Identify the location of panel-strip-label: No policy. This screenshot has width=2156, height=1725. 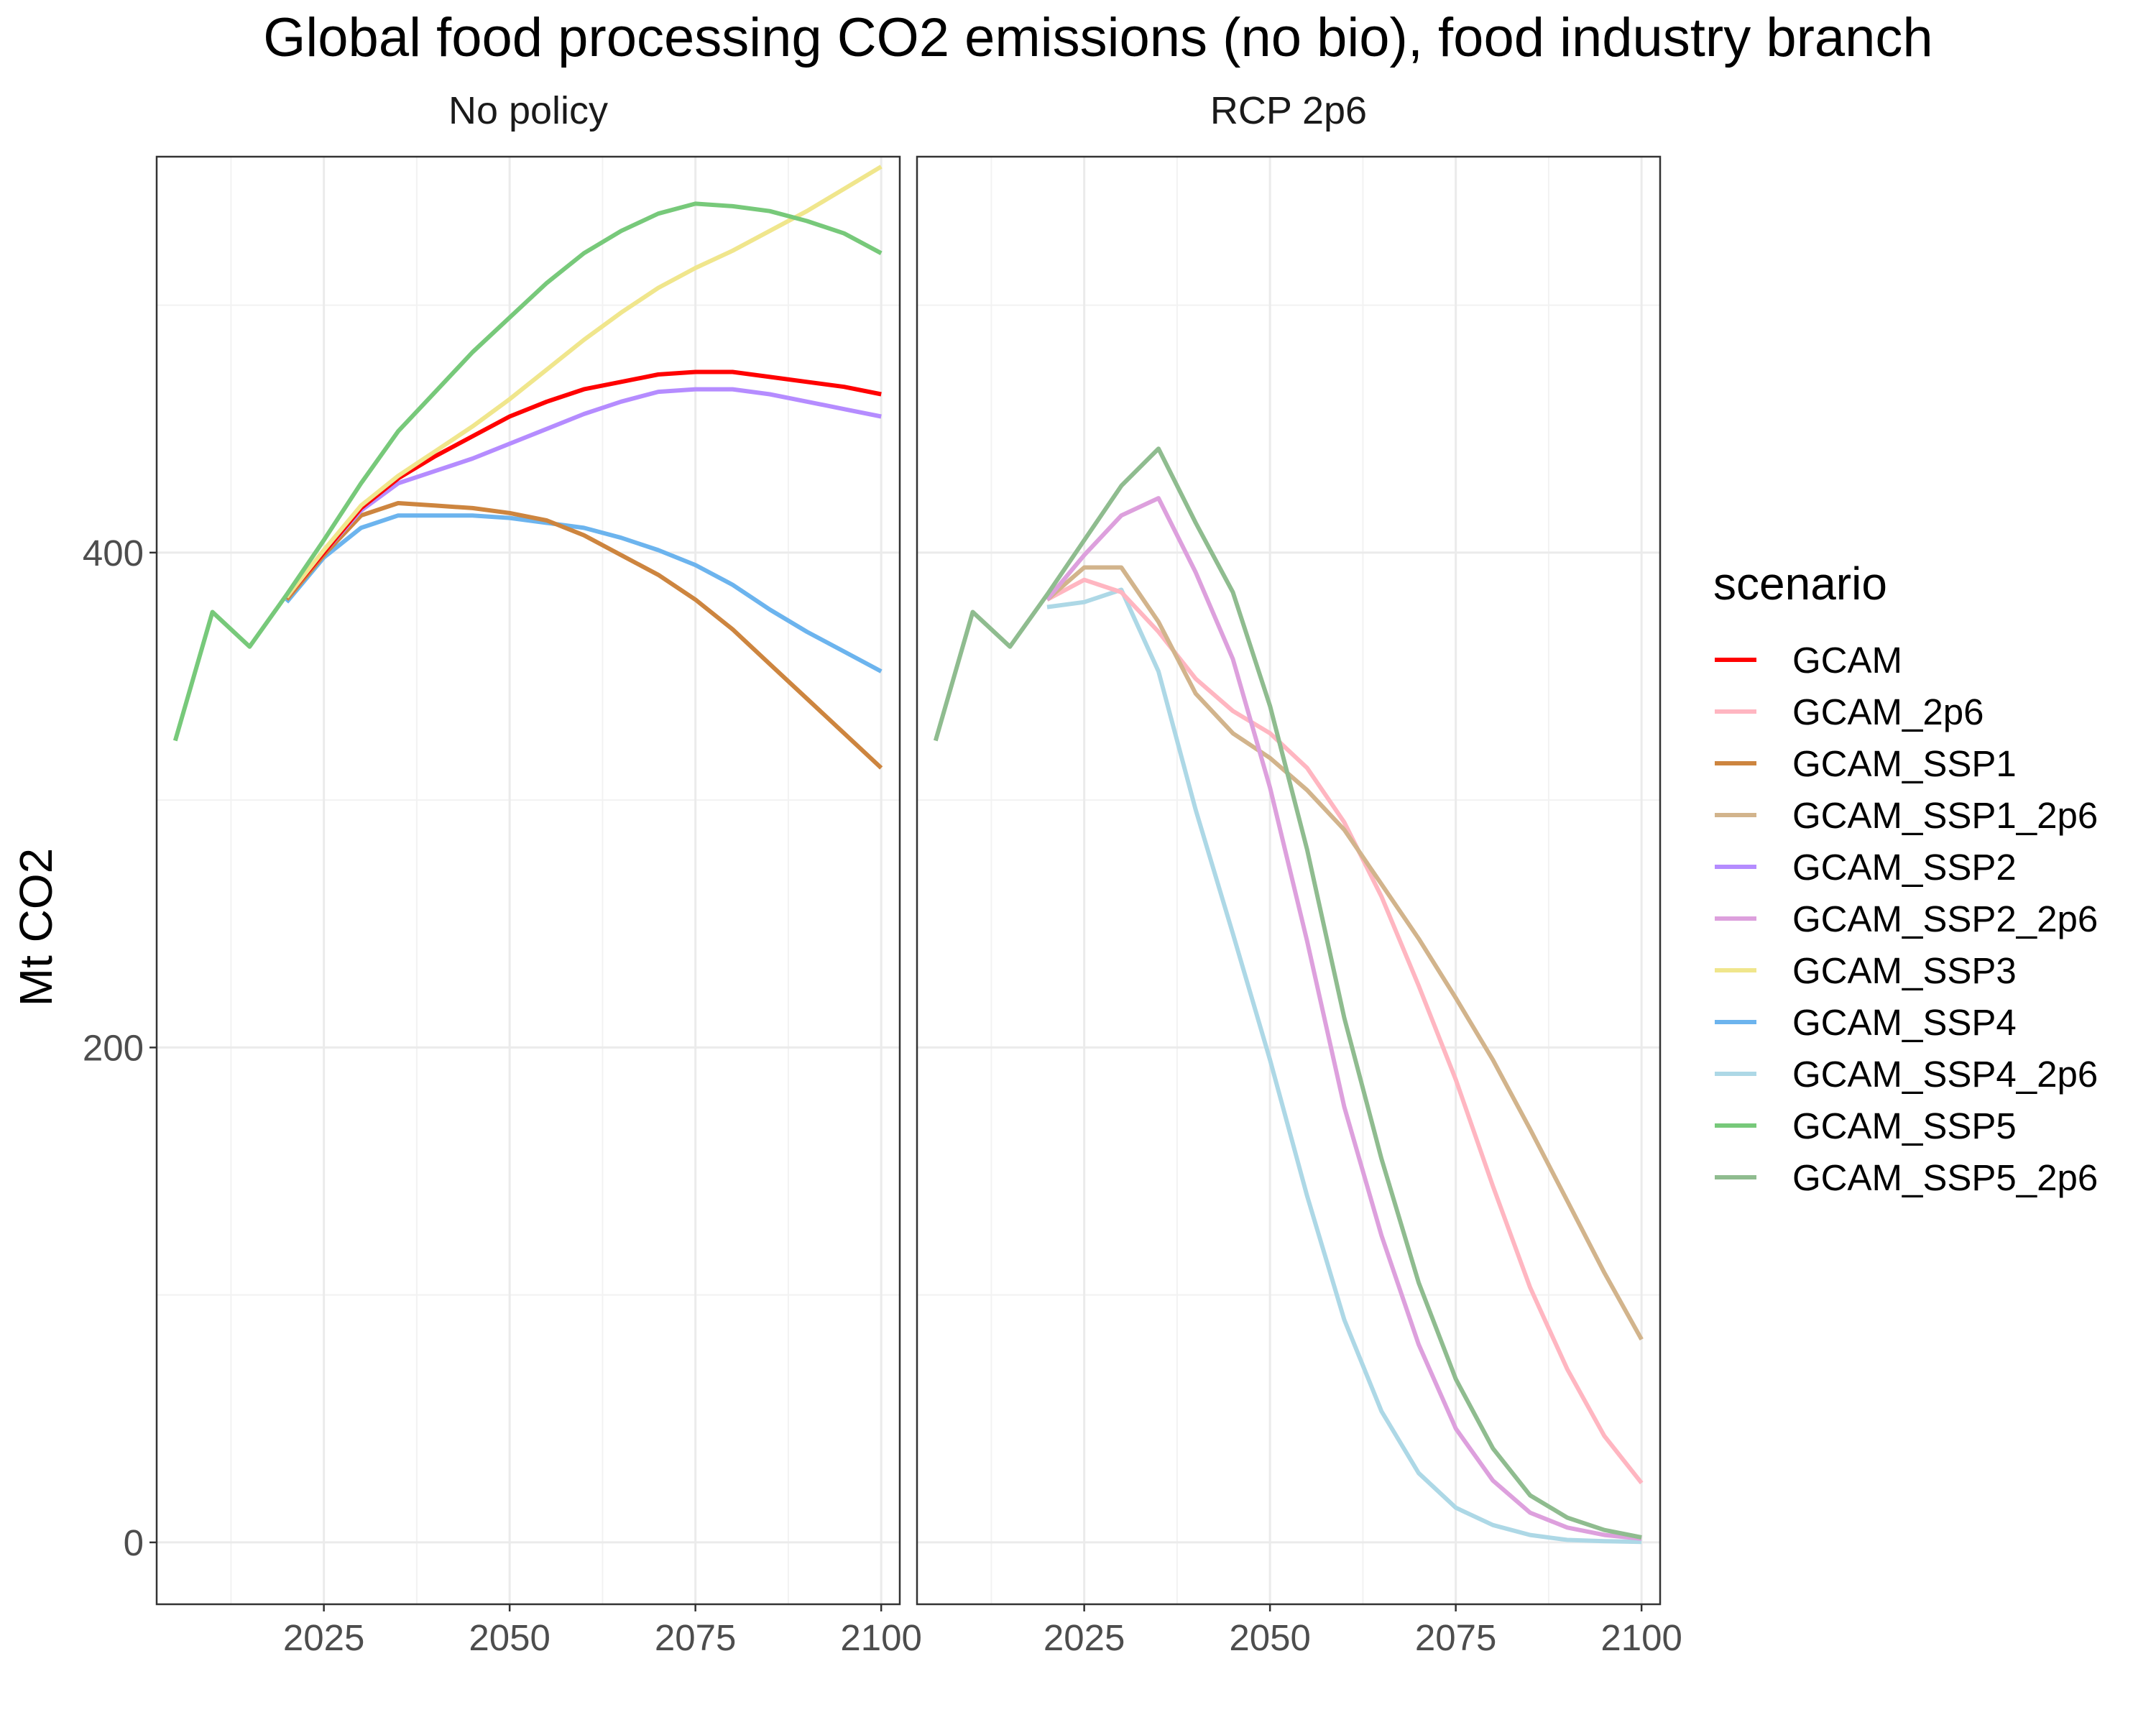
(528, 110).